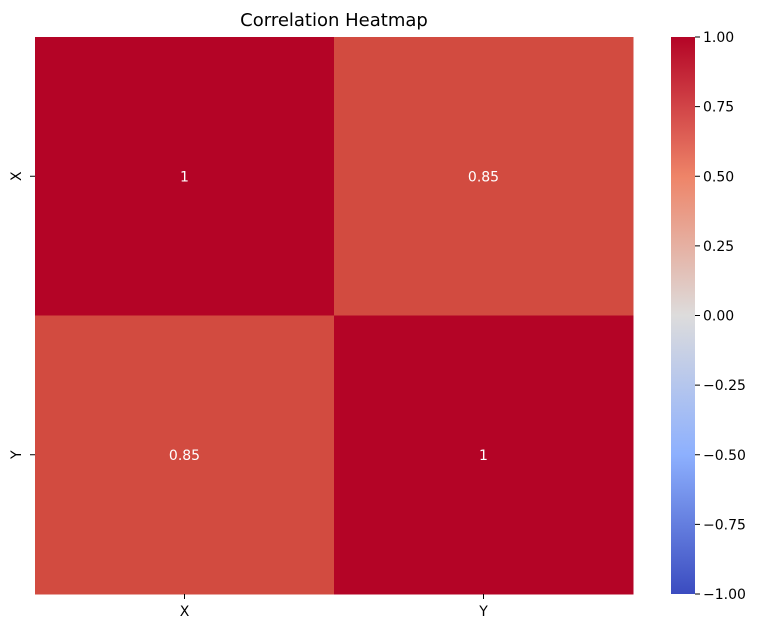 The image size is (768, 630). I want to click on y-tick-label: X, so click(17, 176).